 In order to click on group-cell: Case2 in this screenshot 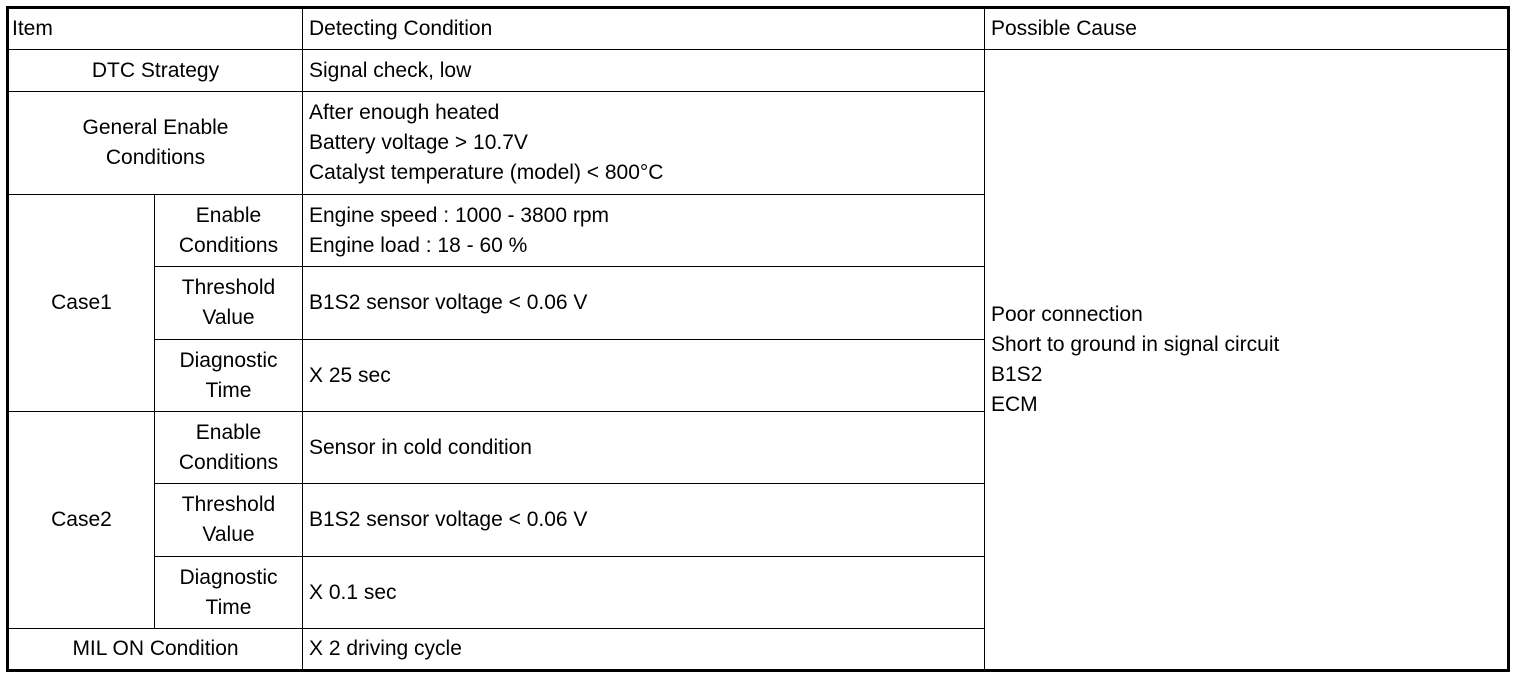, I will do `click(81, 520)`.